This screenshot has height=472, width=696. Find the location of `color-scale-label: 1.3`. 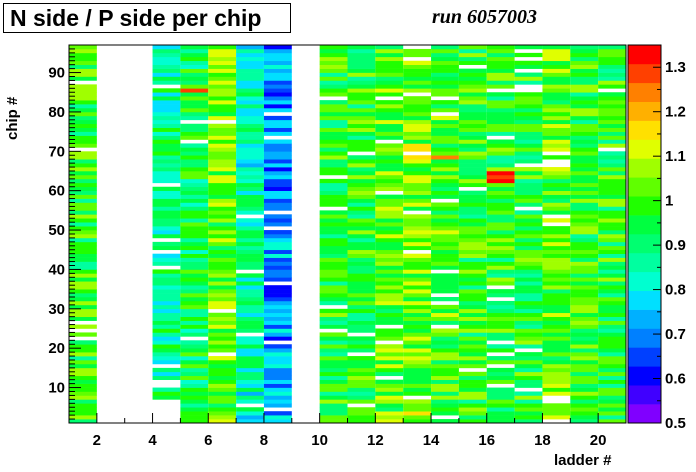

color-scale-label: 1.3 is located at coordinates (675, 67).